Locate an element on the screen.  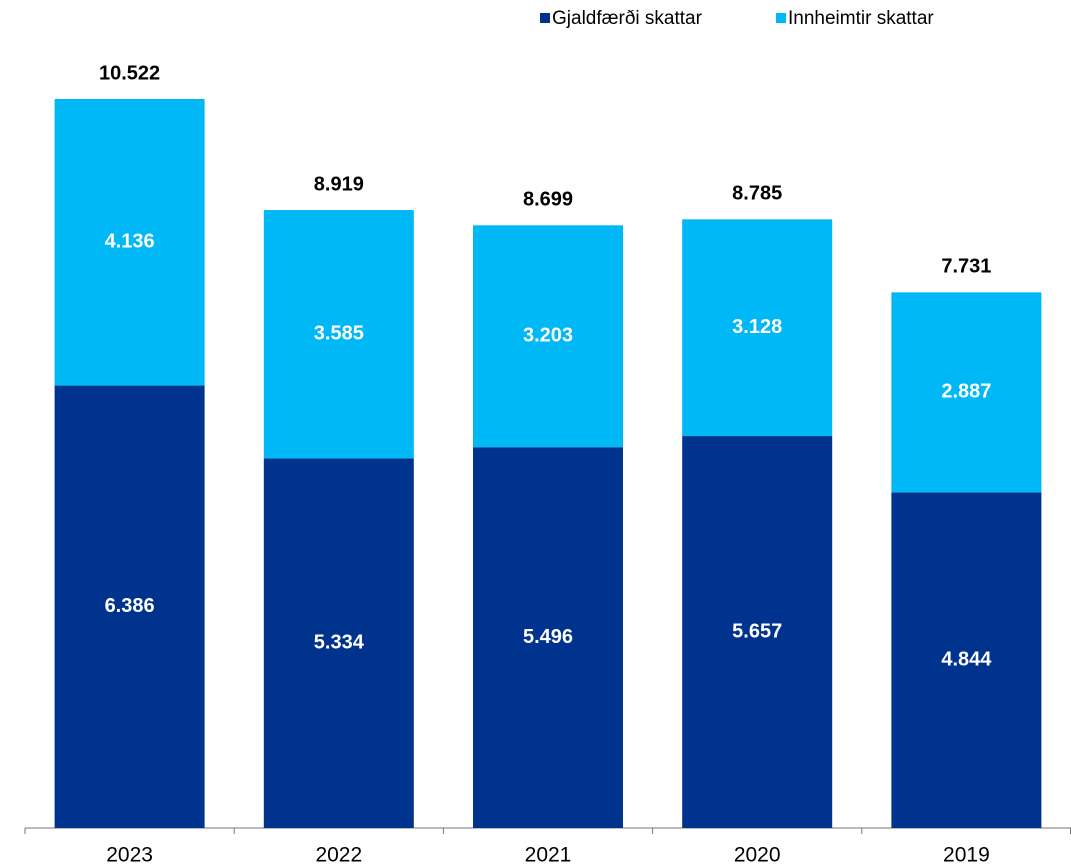
segment-label: 3.203 is located at coordinates (548, 336).